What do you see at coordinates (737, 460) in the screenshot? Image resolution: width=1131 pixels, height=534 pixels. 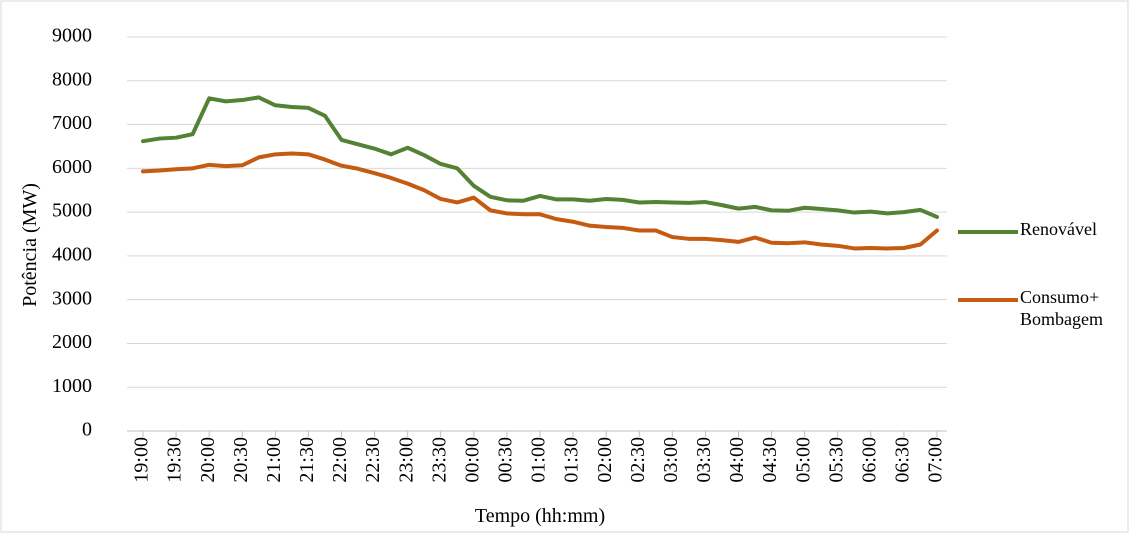 I see `x-tick-label: 04:00` at bounding box center [737, 460].